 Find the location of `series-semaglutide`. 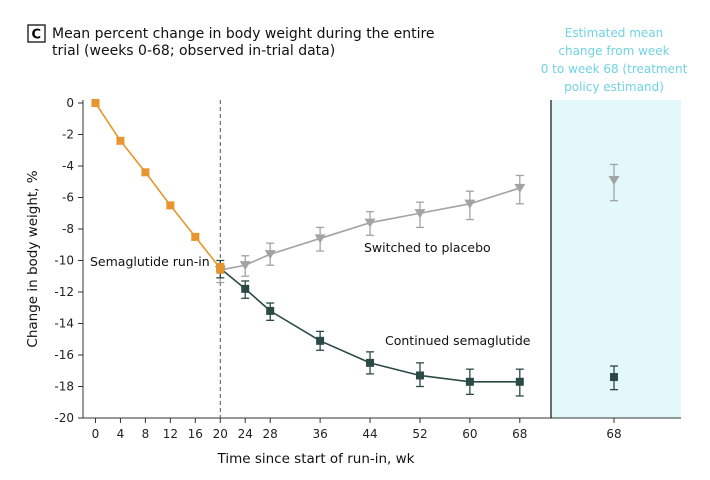

series-semaglutide is located at coordinates (370, 328).